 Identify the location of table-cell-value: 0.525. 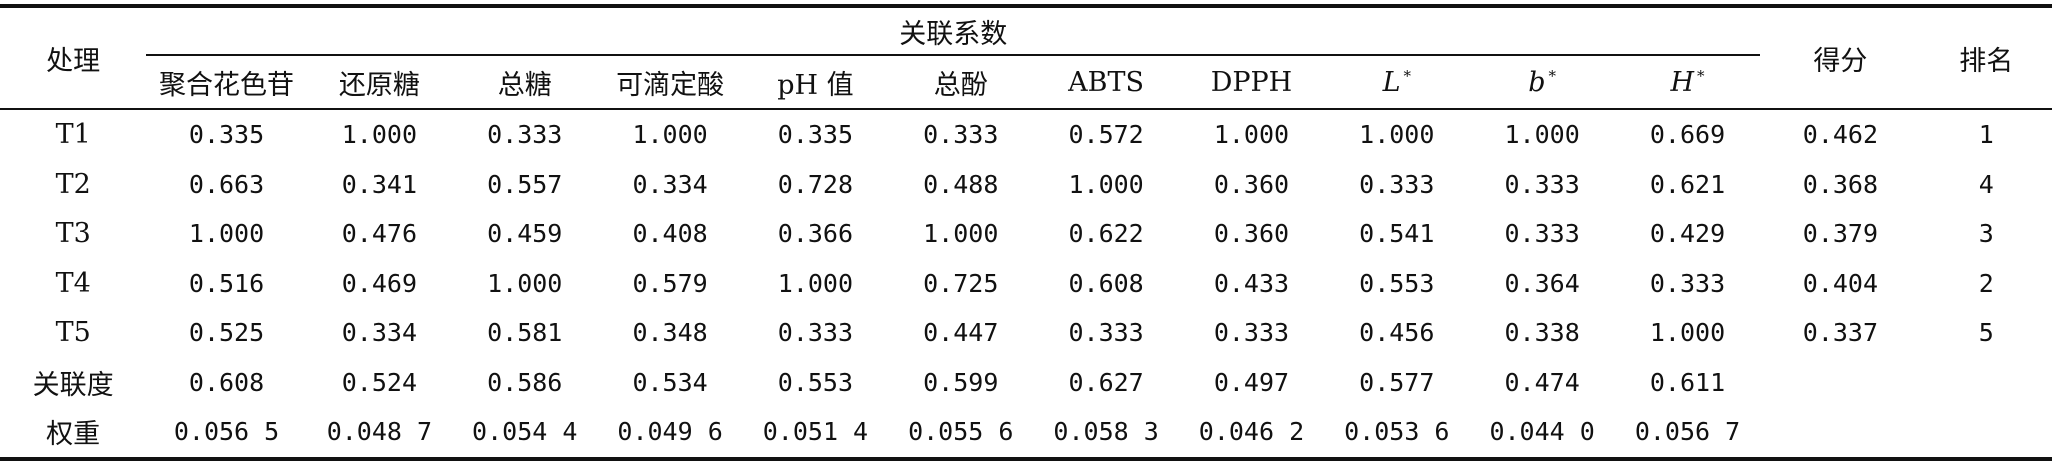
(226, 333).